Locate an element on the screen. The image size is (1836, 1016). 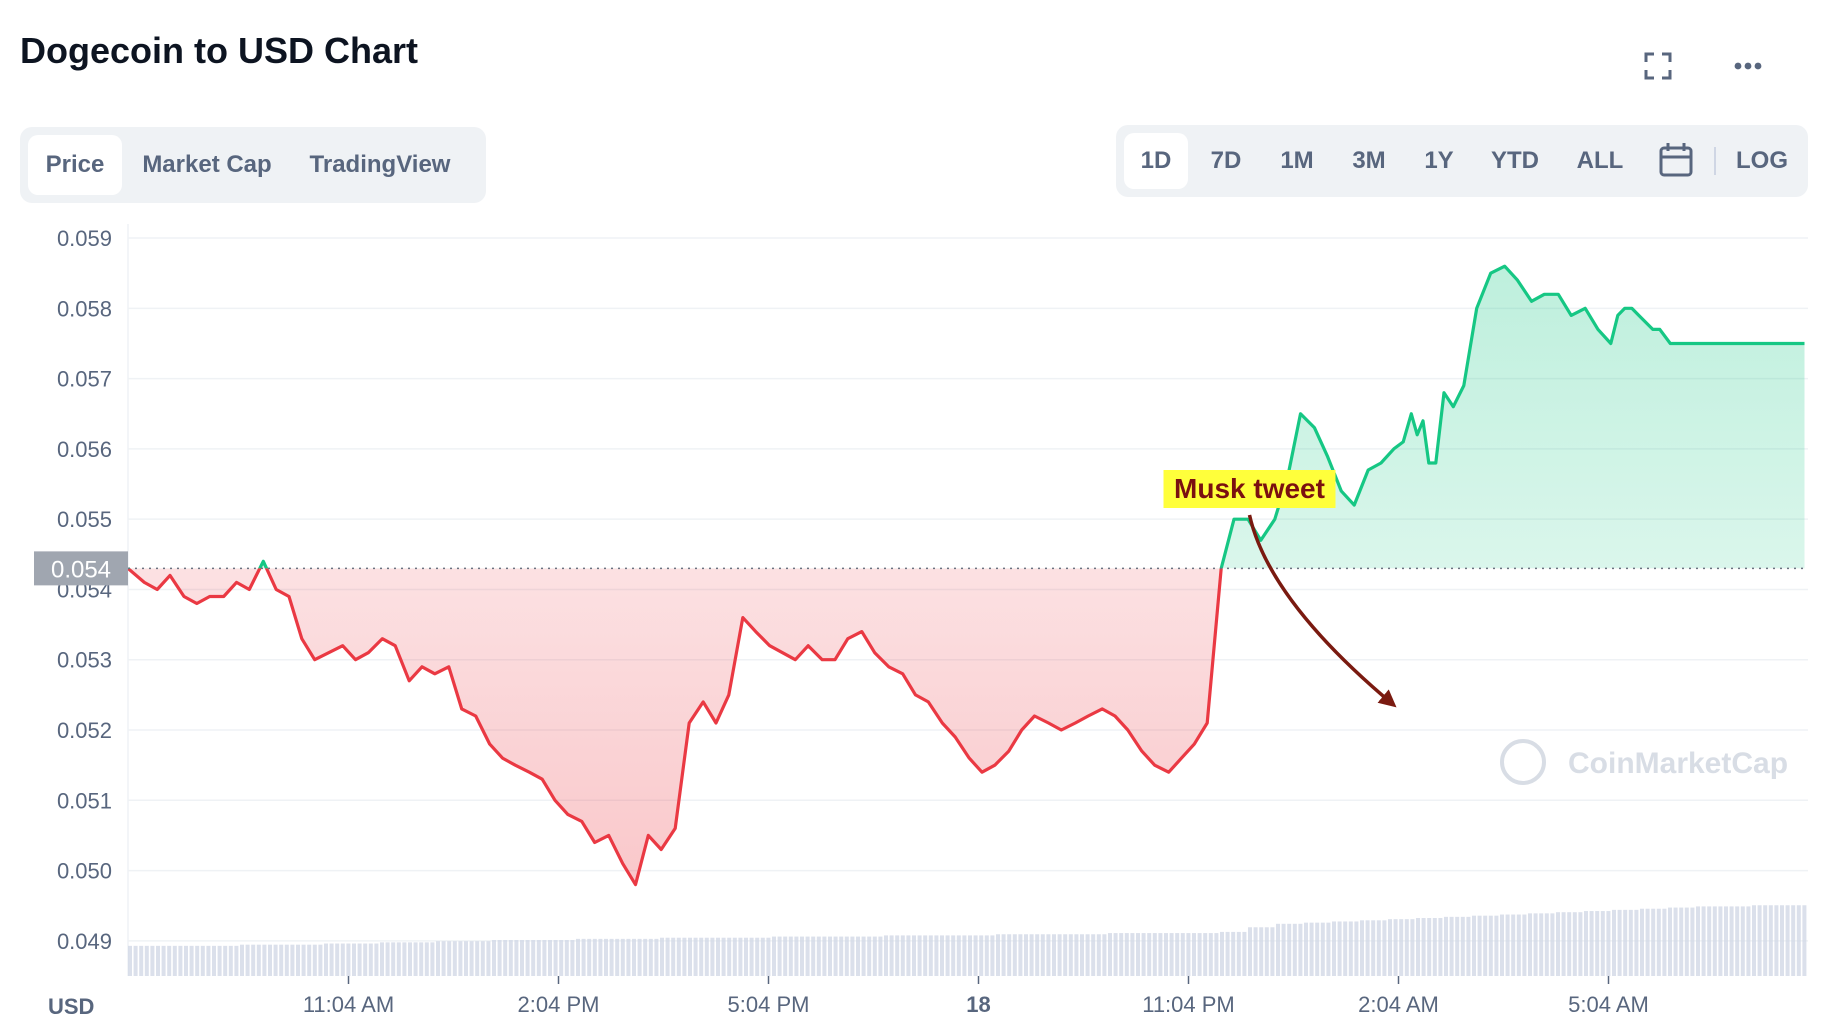
range-all: ALL is located at coordinates (1600, 160).